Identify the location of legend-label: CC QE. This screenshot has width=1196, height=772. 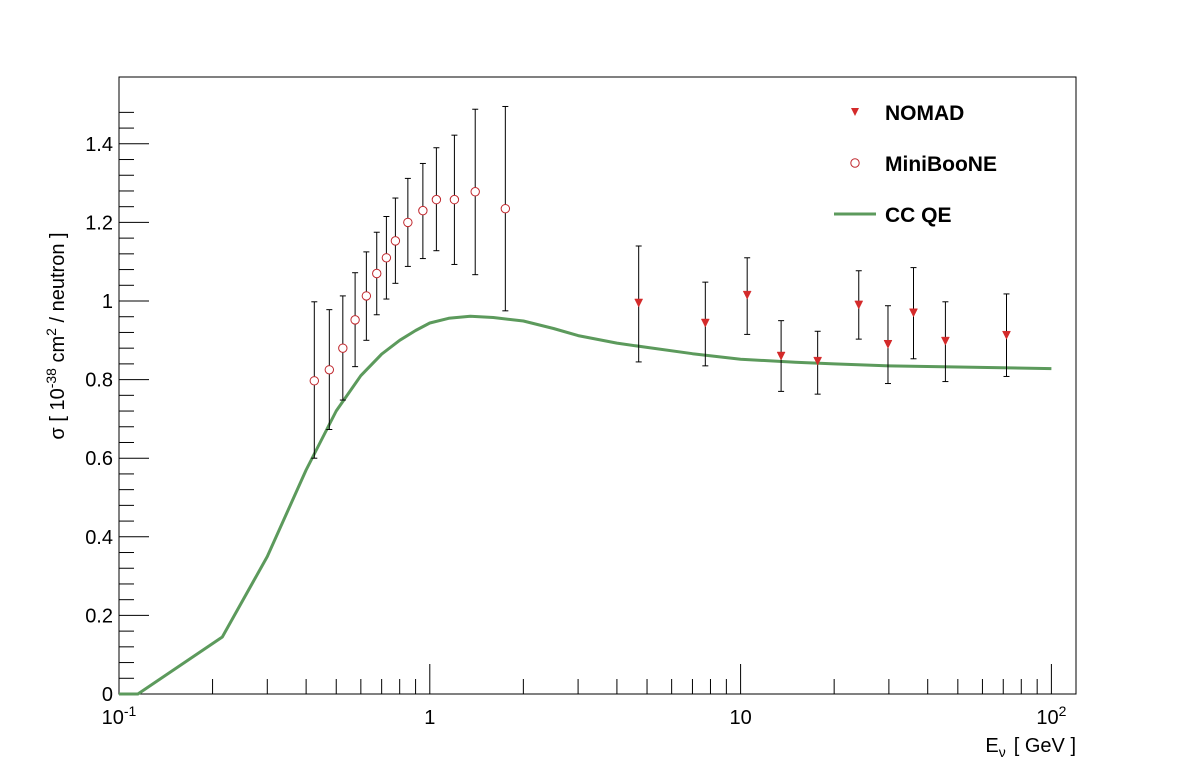
(918, 215).